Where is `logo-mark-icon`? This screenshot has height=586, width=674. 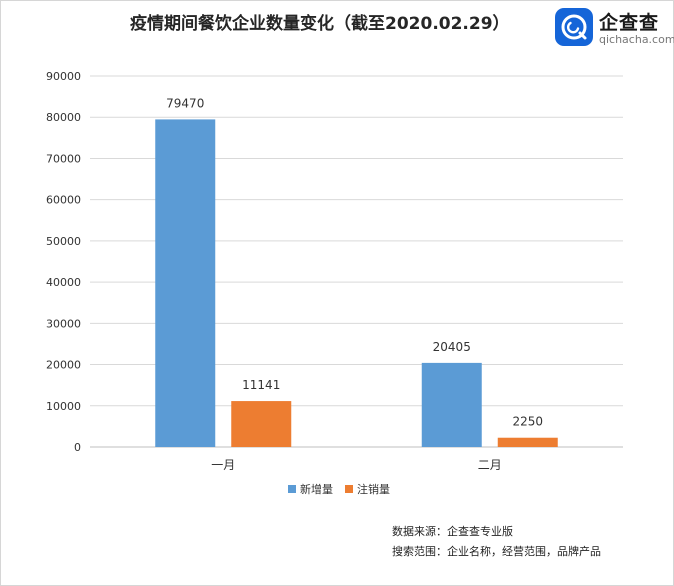 logo-mark-icon is located at coordinates (574, 27).